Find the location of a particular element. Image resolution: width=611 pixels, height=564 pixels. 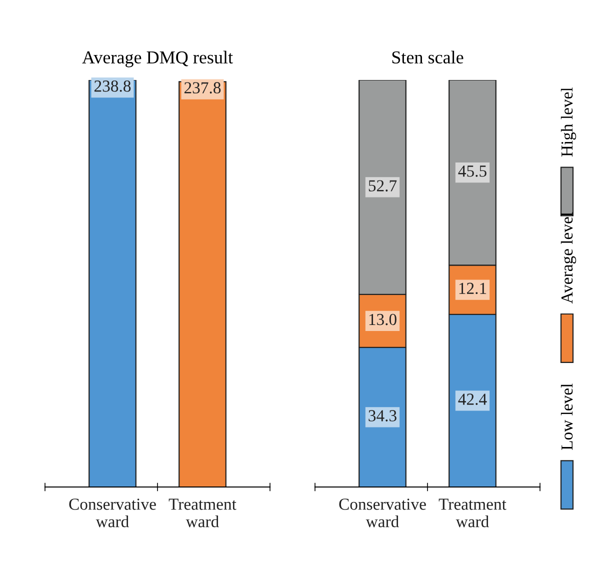

chart-title: Sten scale is located at coordinates (428, 57).